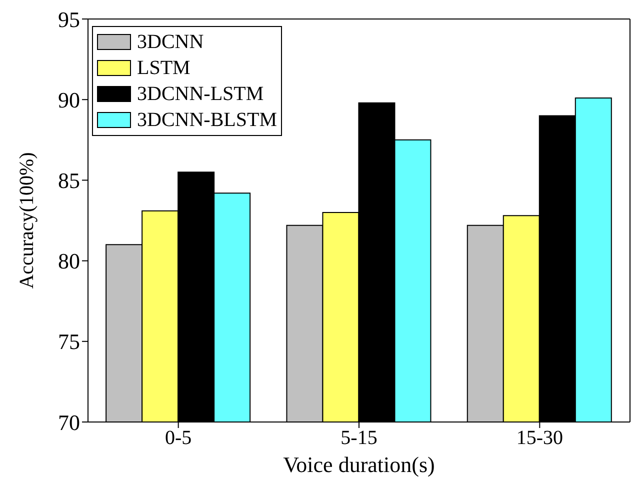 This screenshot has width=633, height=490. What do you see at coordinates (540, 438) in the screenshot?
I see `x-tick-label: 15-30` at bounding box center [540, 438].